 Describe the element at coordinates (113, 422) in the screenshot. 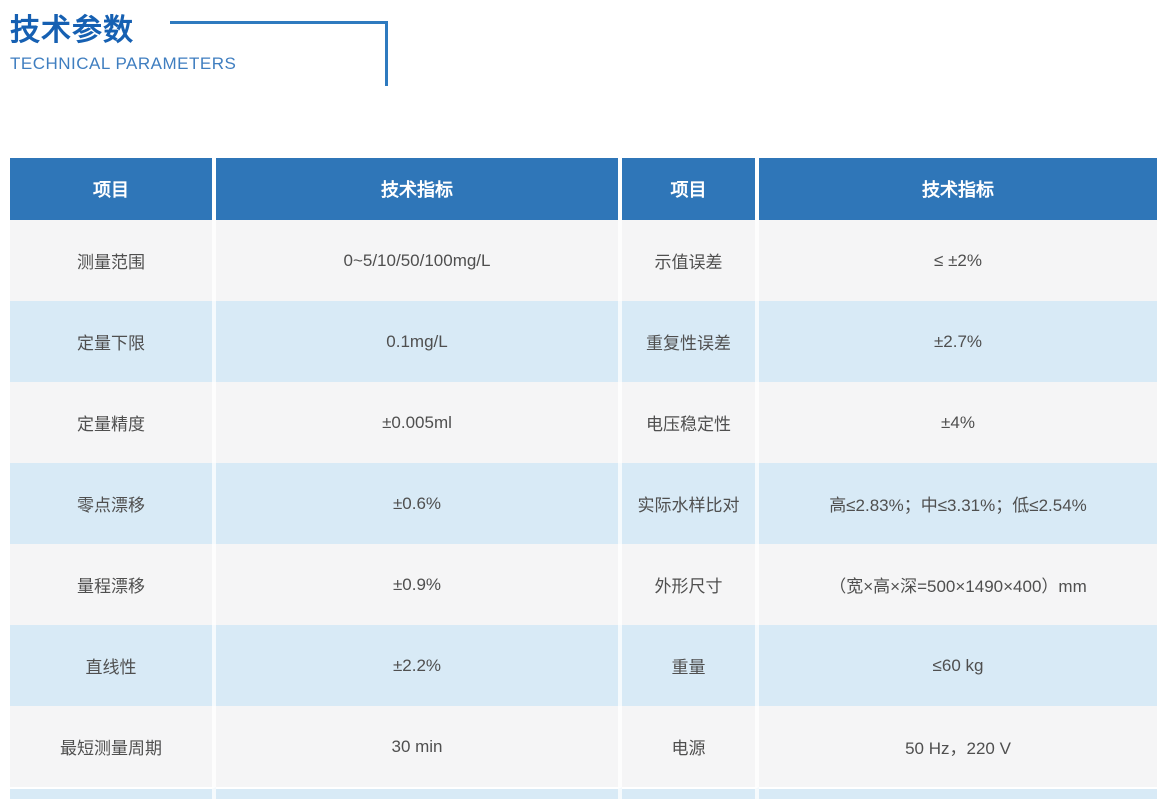

I see `param-label-cell: 定量精度` at that location.